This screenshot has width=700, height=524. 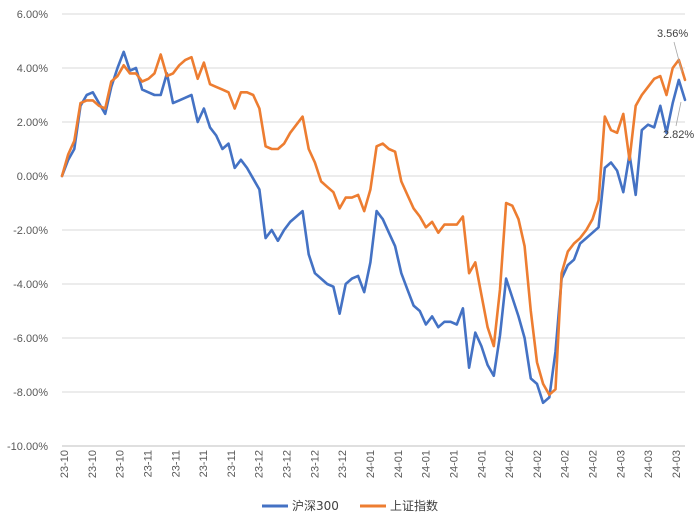 What do you see at coordinates (672, 34) in the screenshot?
I see `annotation-sse-end: 3.56%` at bounding box center [672, 34].